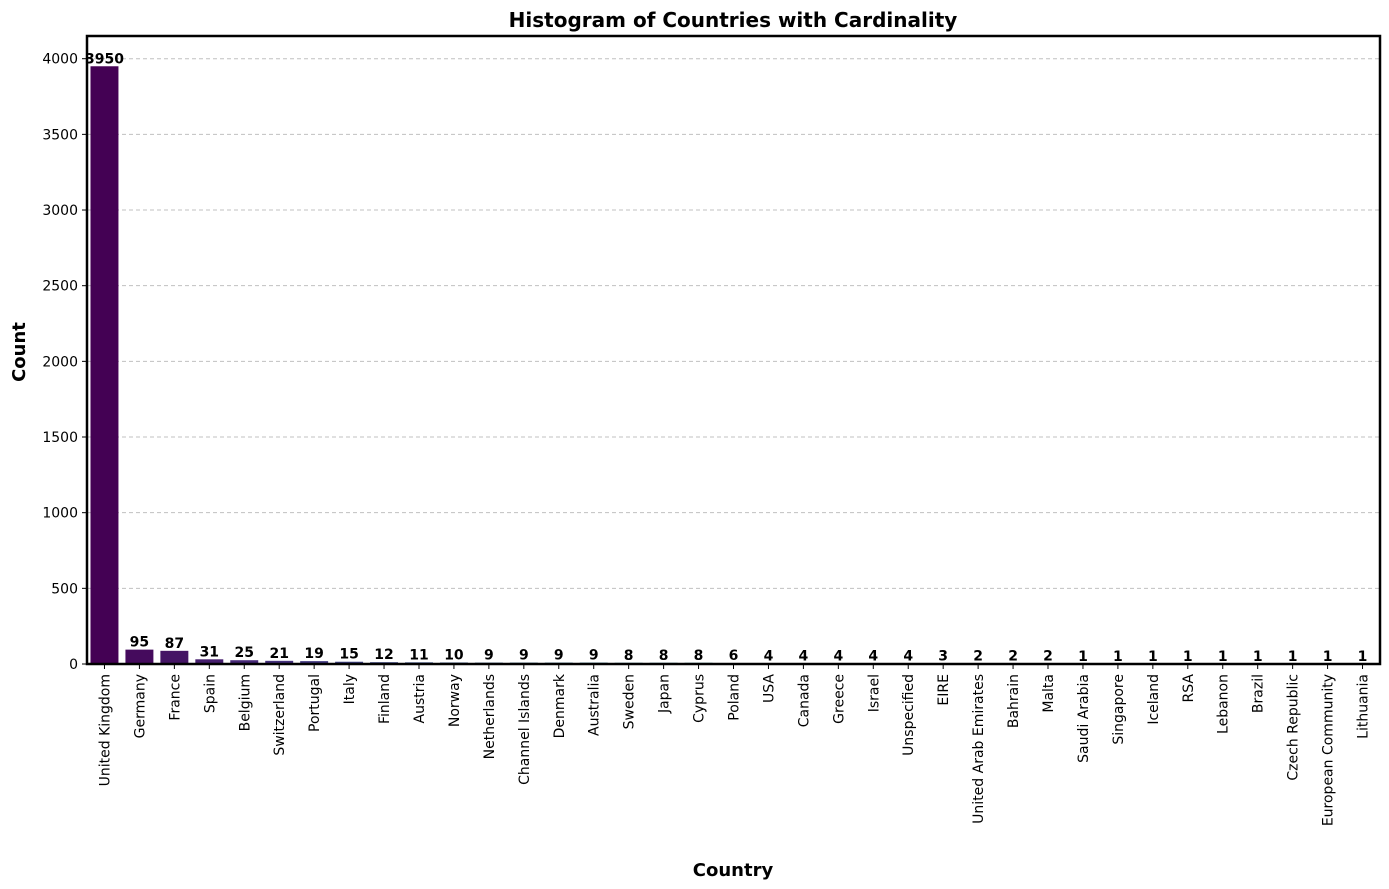 The image size is (1389, 889). I want to click on x-tick-label: USA, so click(769, 688).